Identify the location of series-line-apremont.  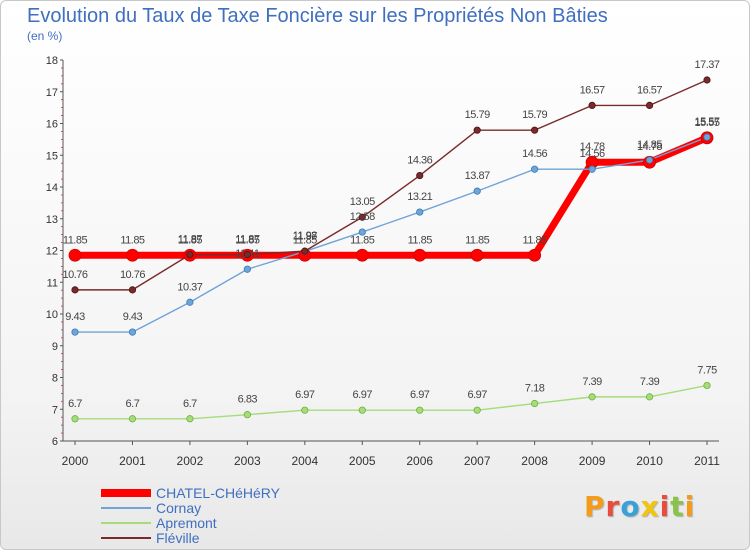
(391, 402).